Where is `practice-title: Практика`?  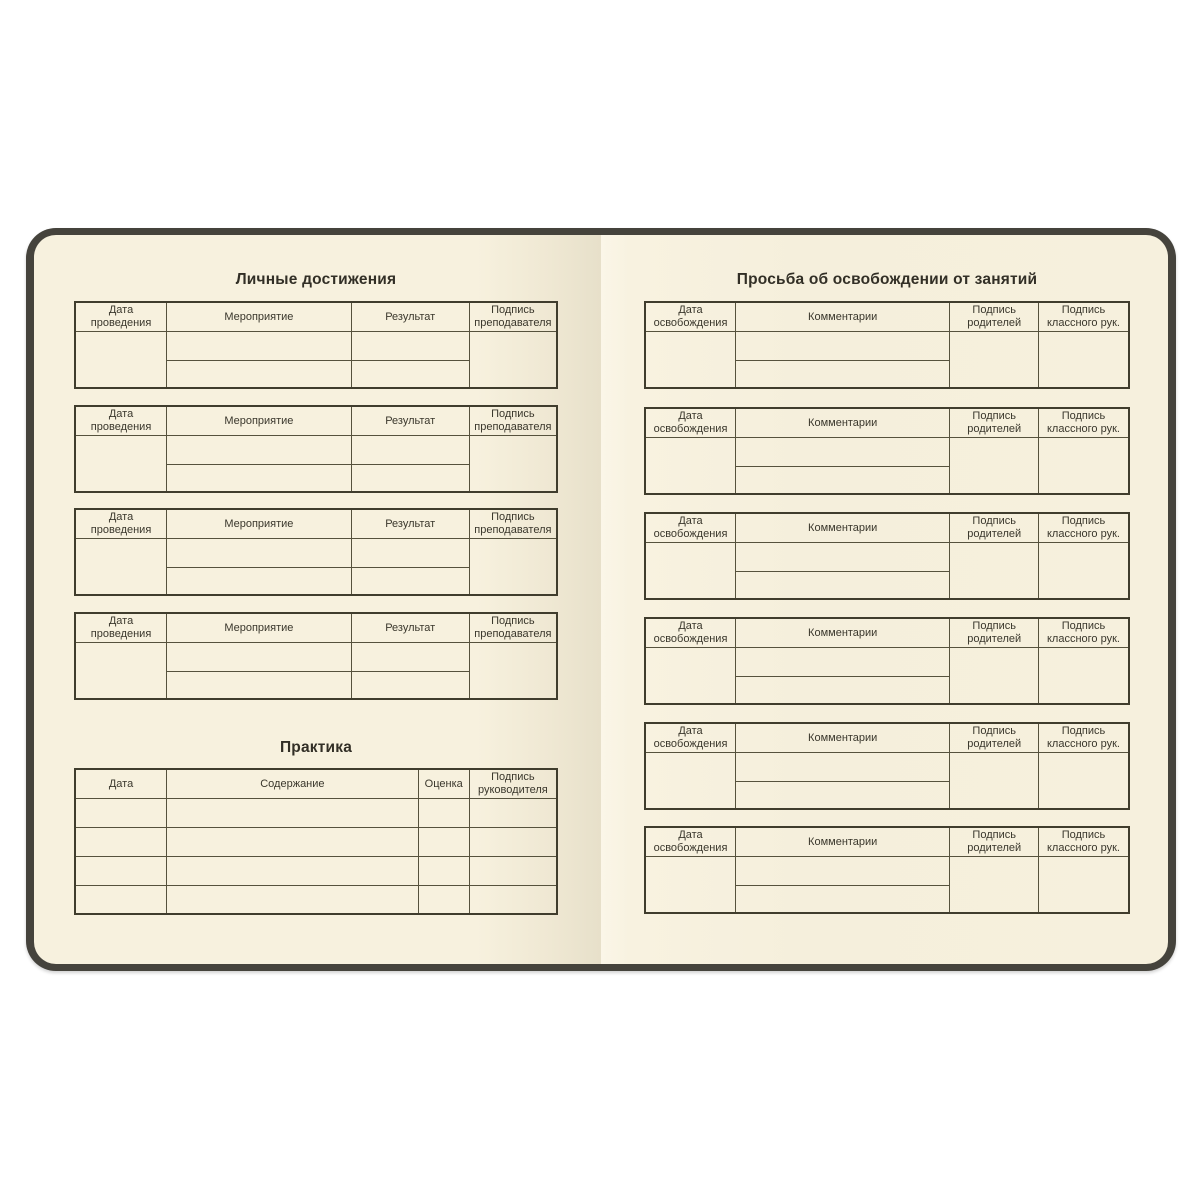 practice-title: Практика is located at coordinates (316, 747).